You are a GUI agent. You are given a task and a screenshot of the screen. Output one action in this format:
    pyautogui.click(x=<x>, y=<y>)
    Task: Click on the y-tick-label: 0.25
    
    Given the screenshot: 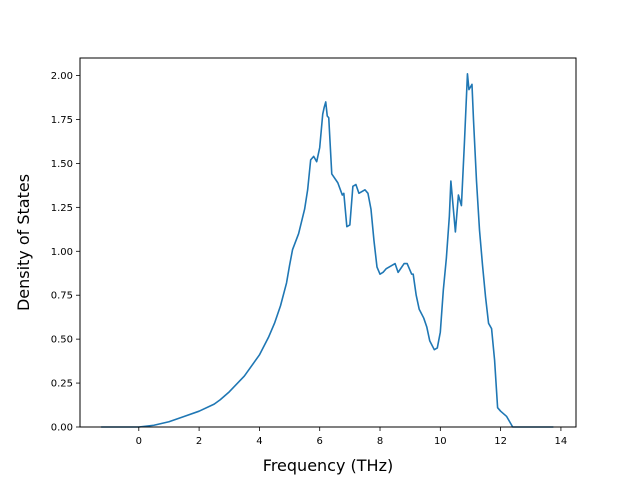 What is the action you would take?
    pyautogui.click(x=62, y=384)
    